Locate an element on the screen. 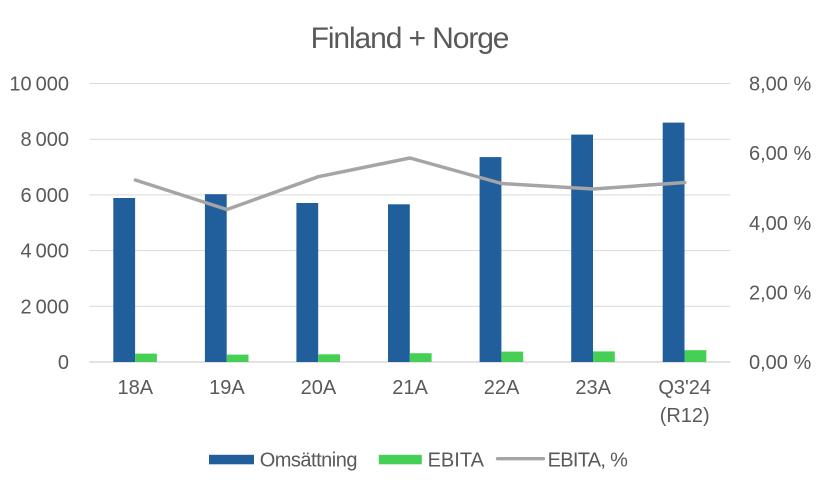  svg-text: 0,00 % is located at coordinates (780, 363).